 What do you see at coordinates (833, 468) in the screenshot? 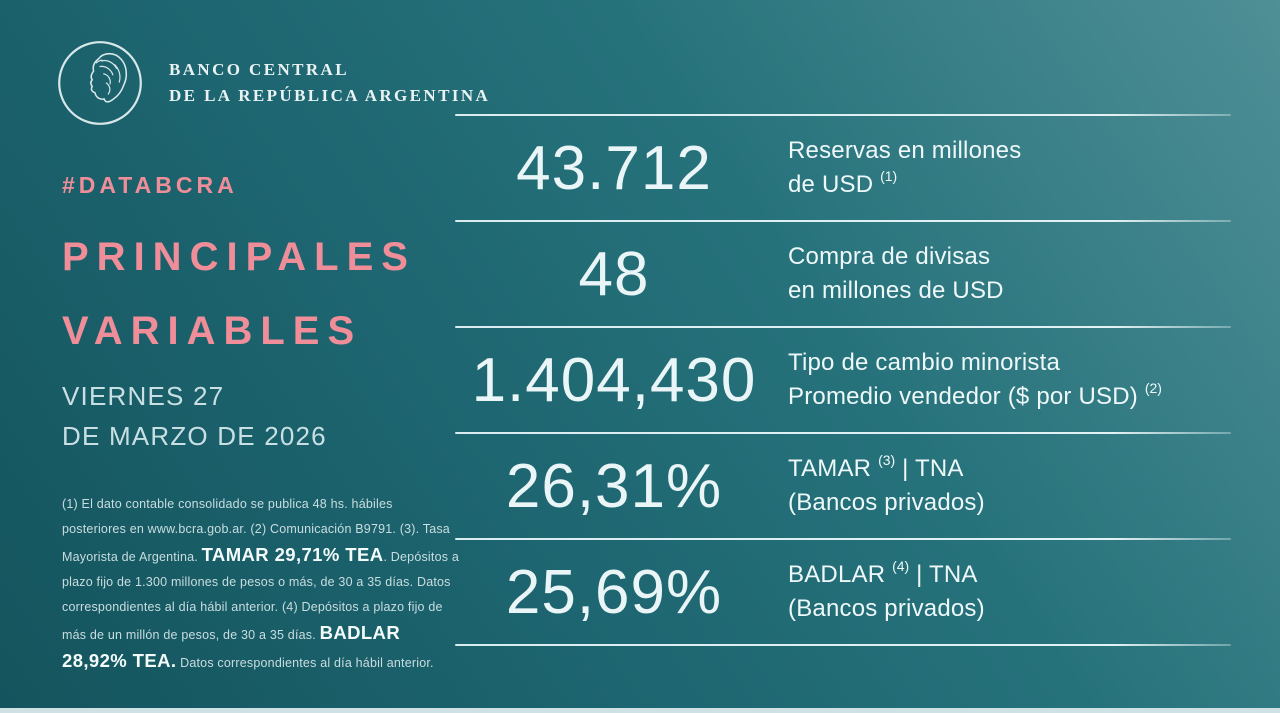
I see `label-text: TAMAR` at bounding box center [833, 468].